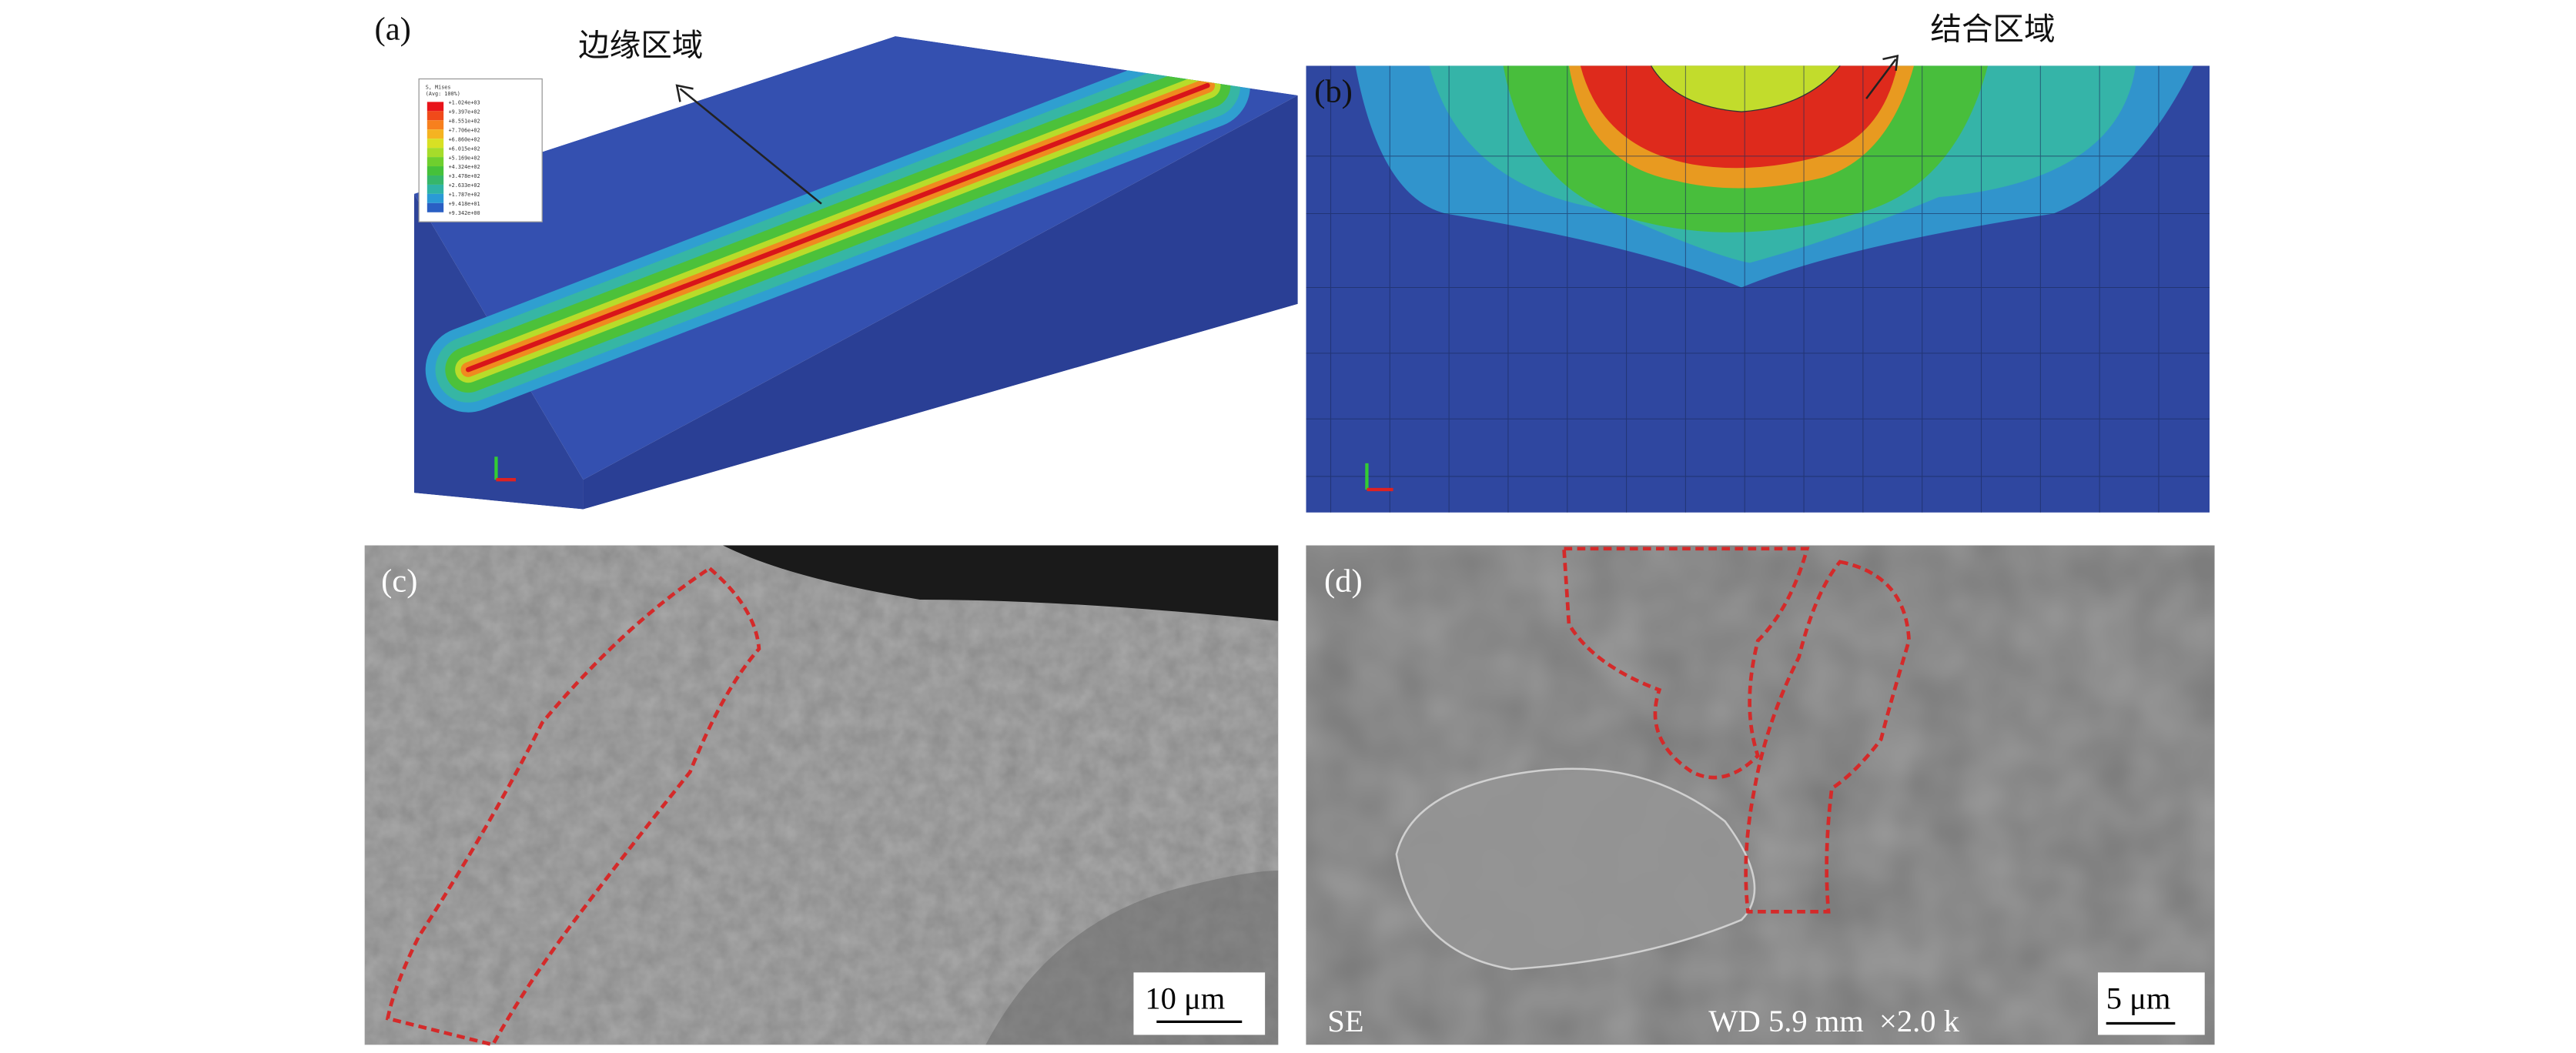 Image resolution: width=2576 pixels, height=1053 pixels. I want to click on panel-label-c: (c), so click(399, 581).